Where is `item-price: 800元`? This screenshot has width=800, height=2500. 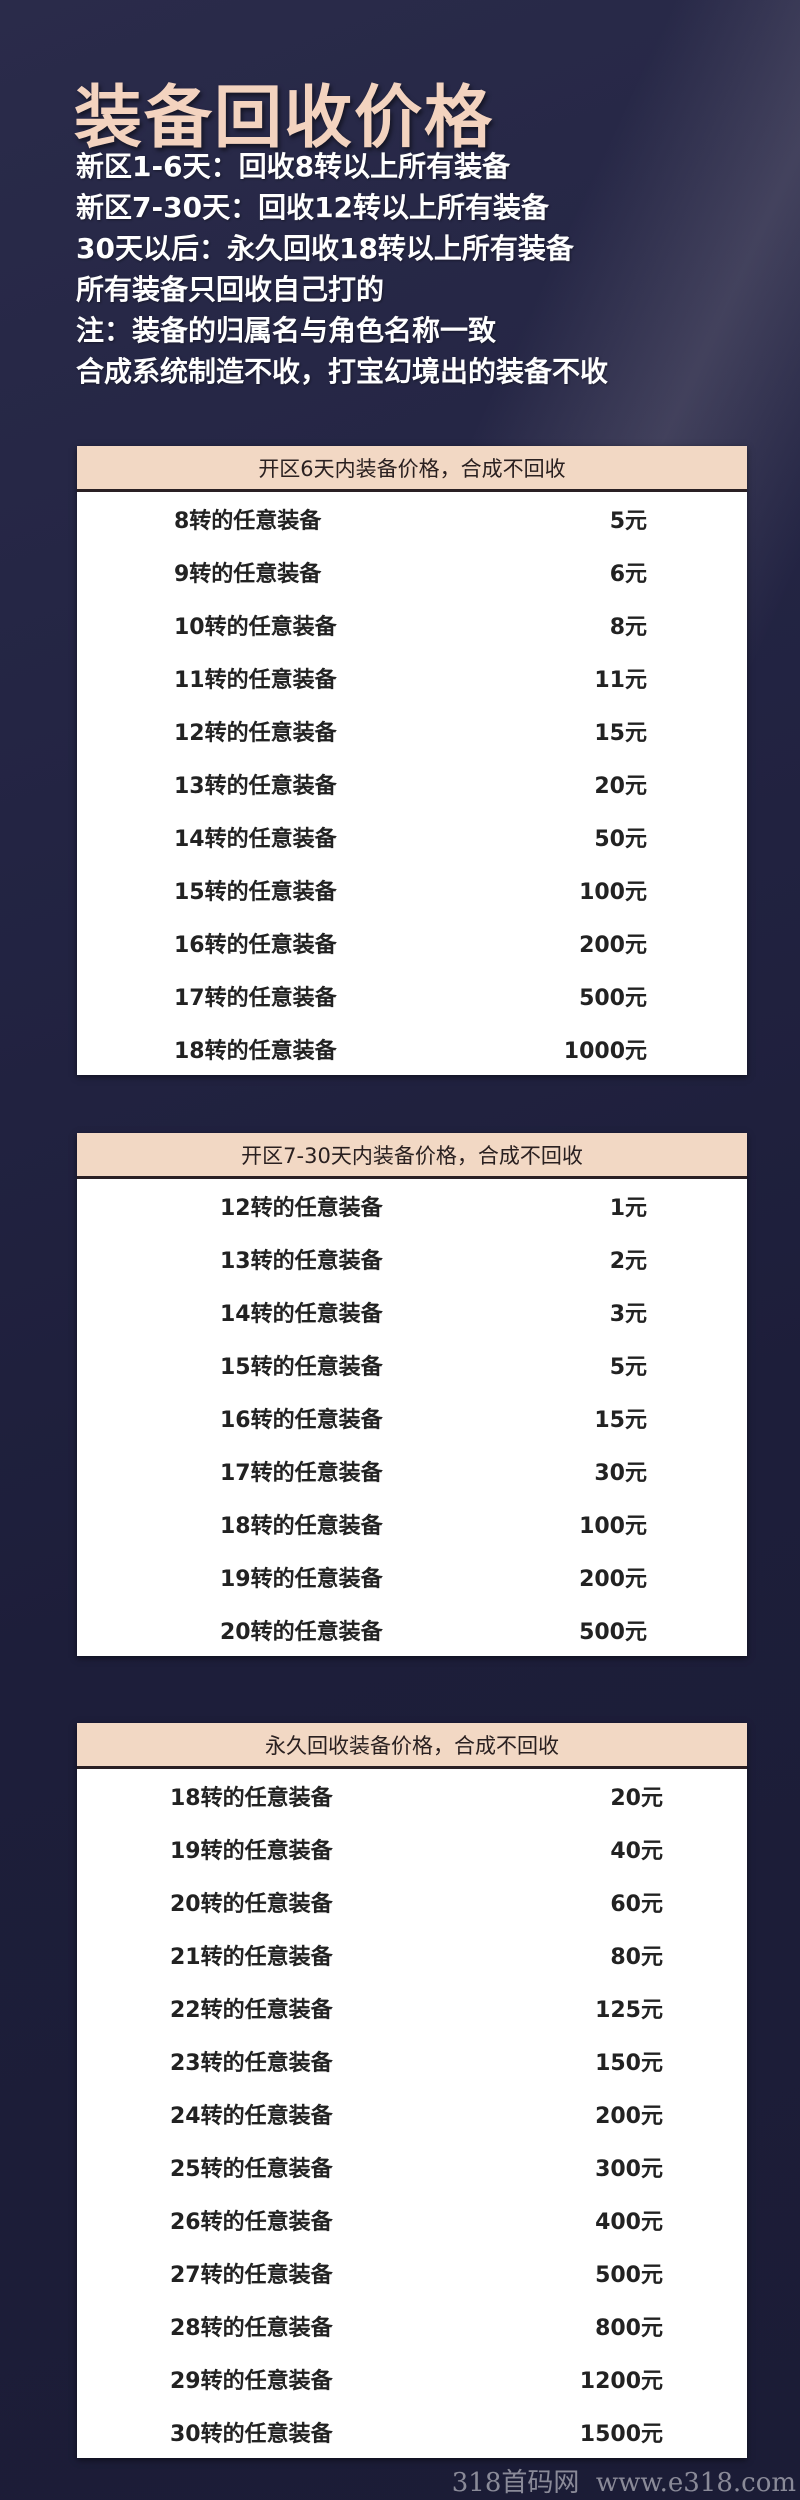
item-price: 800元 is located at coordinates (629, 2328).